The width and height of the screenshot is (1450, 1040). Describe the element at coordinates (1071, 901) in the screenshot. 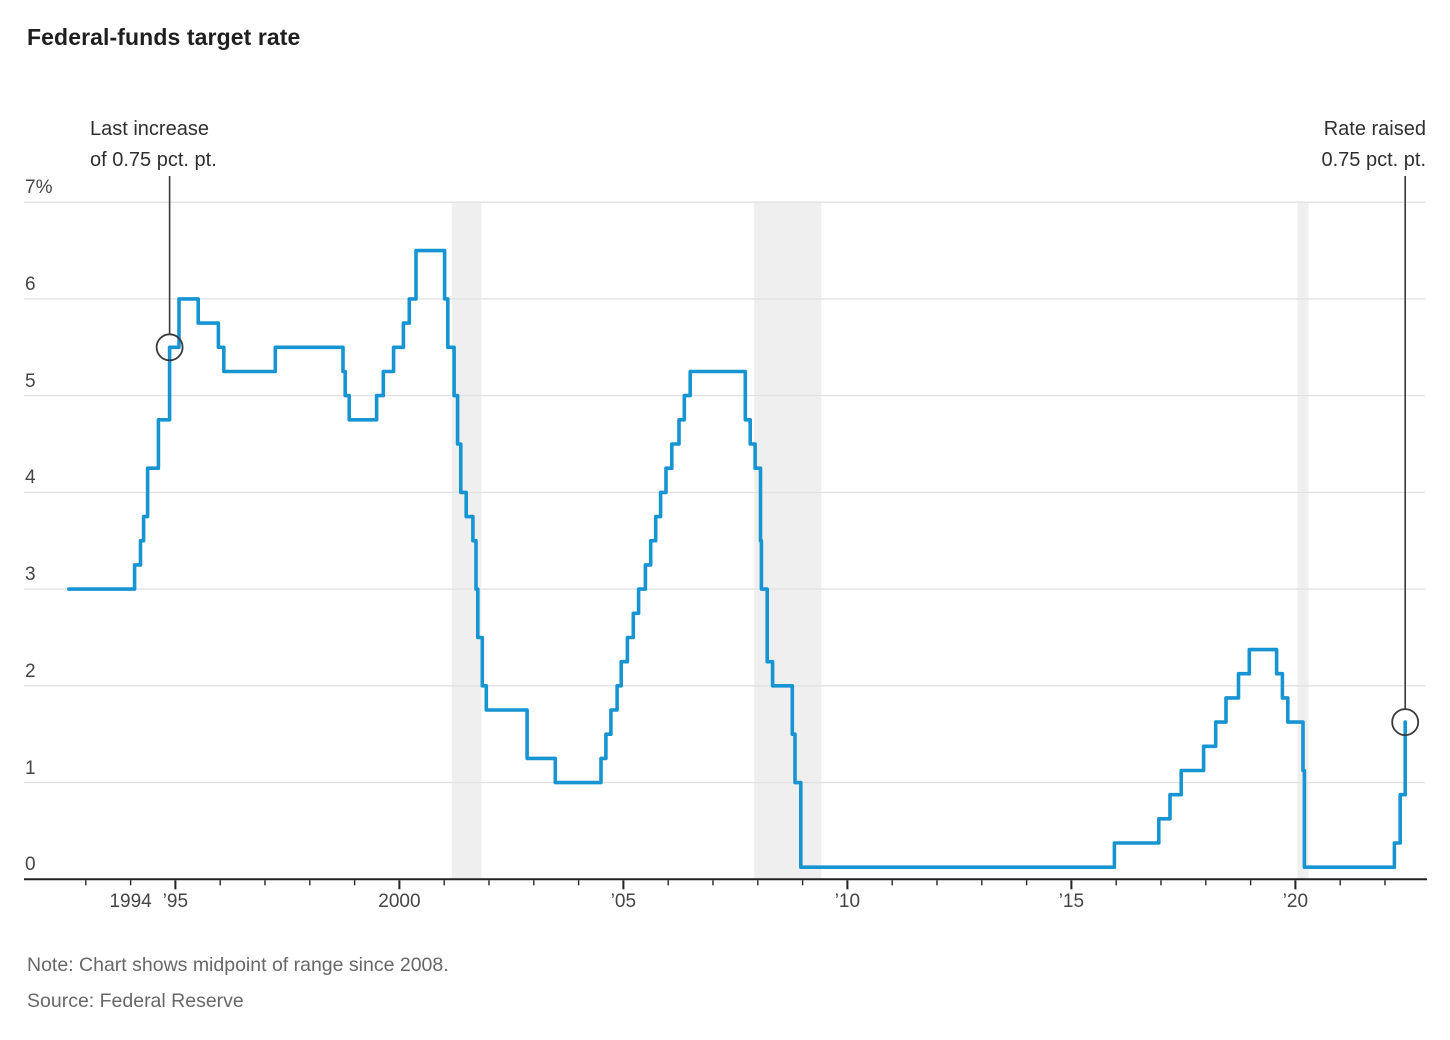

I see `x-axis-label: ’15` at that location.